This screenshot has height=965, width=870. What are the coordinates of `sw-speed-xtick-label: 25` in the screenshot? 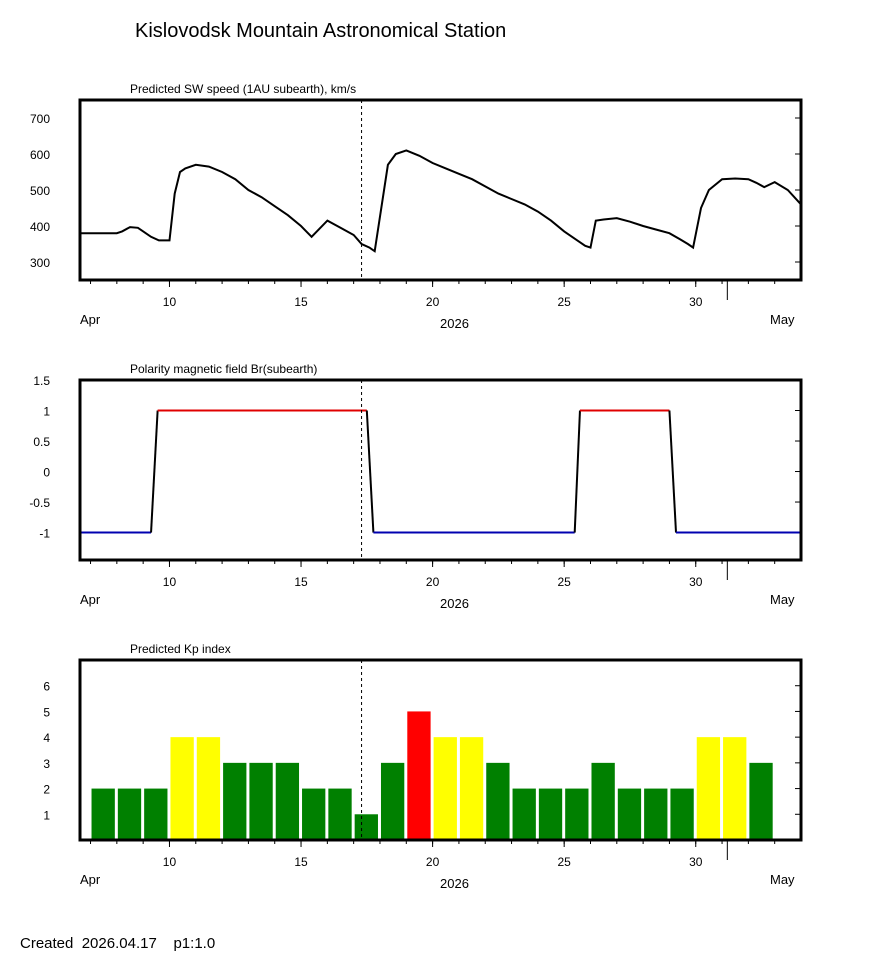 It's located at (564, 302).